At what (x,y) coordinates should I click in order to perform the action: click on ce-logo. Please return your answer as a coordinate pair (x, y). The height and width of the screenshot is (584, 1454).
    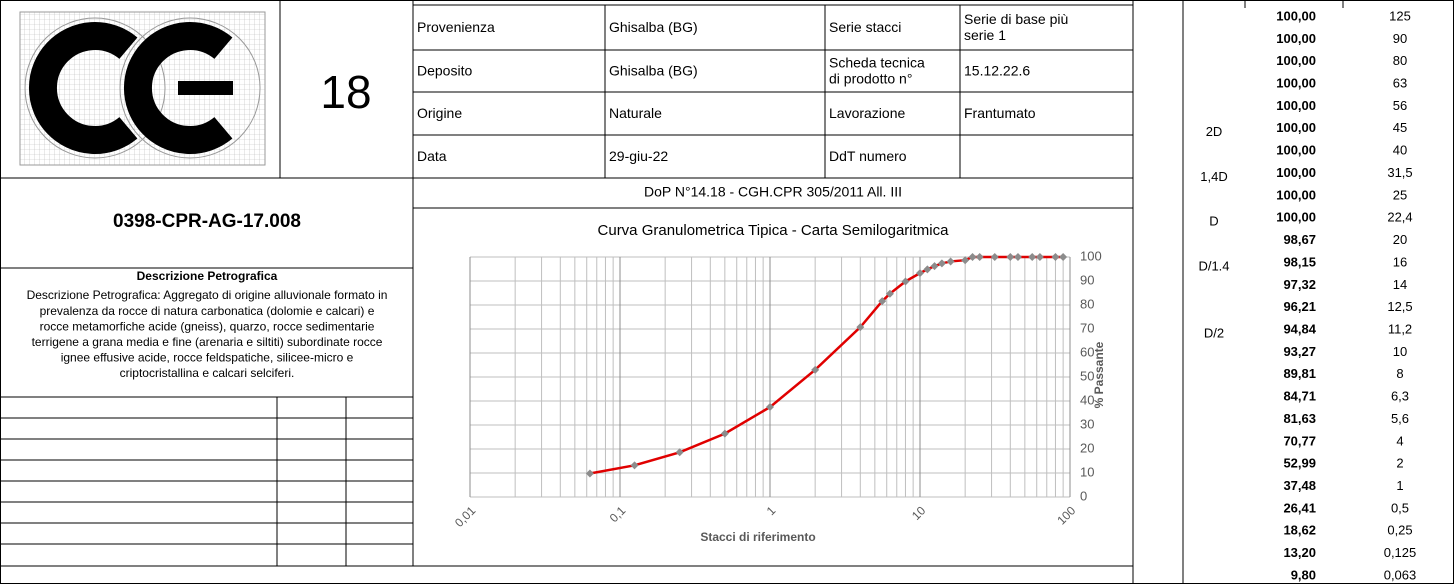
    Looking at the image, I should click on (142, 88).